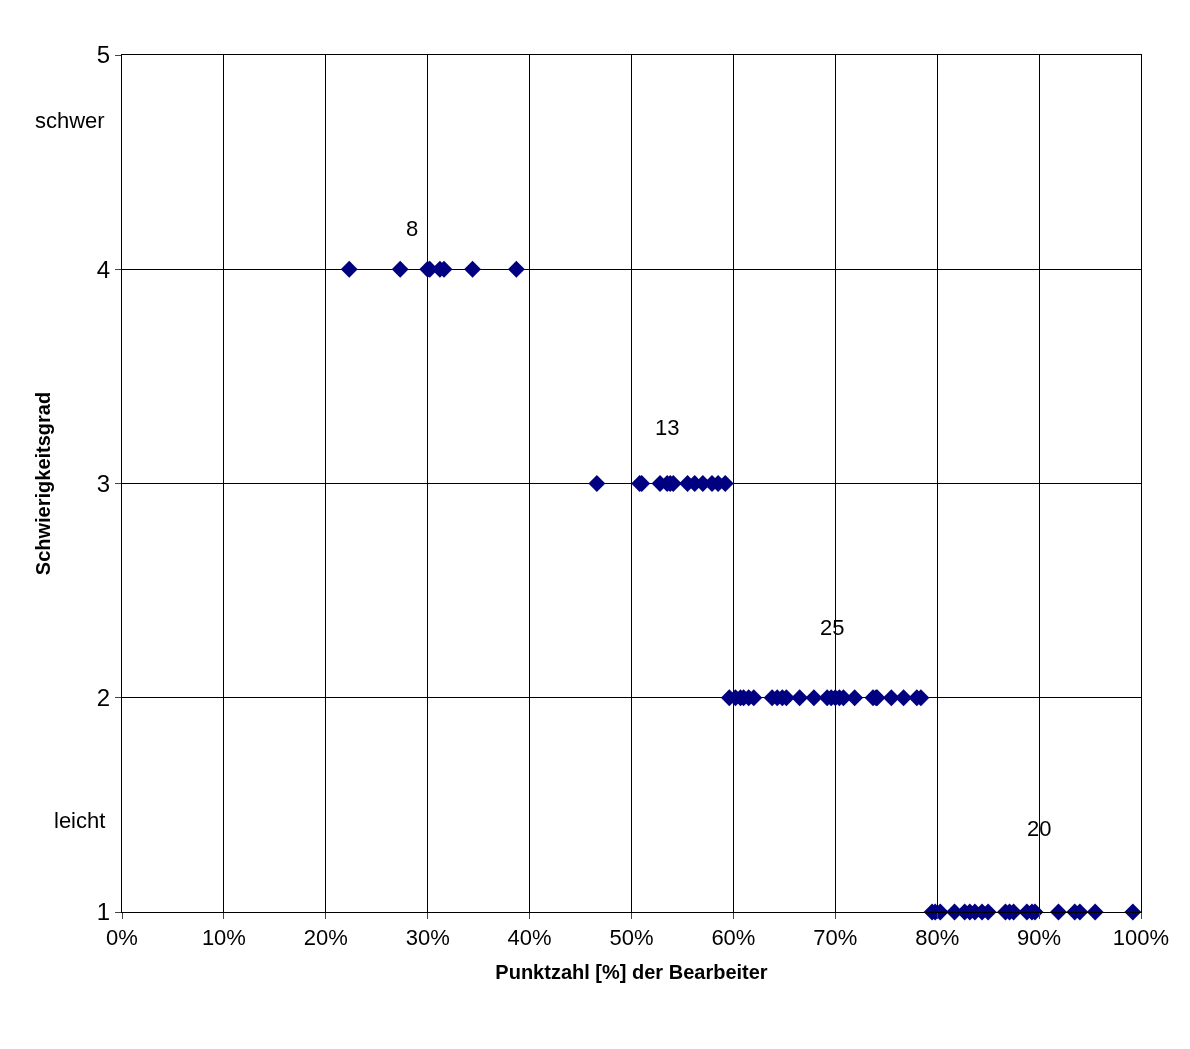  What do you see at coordinates (223, 938) in the screenshot?
I see `x-tick-label: 10%` at bounding box center [223, 938].